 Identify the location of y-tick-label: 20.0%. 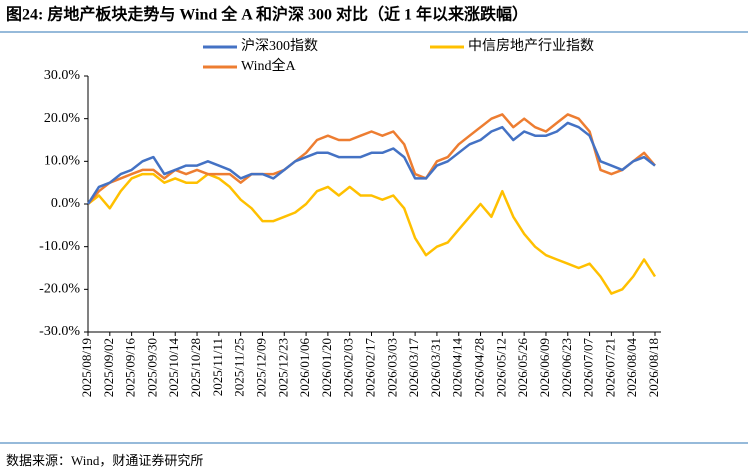
(62, 118).